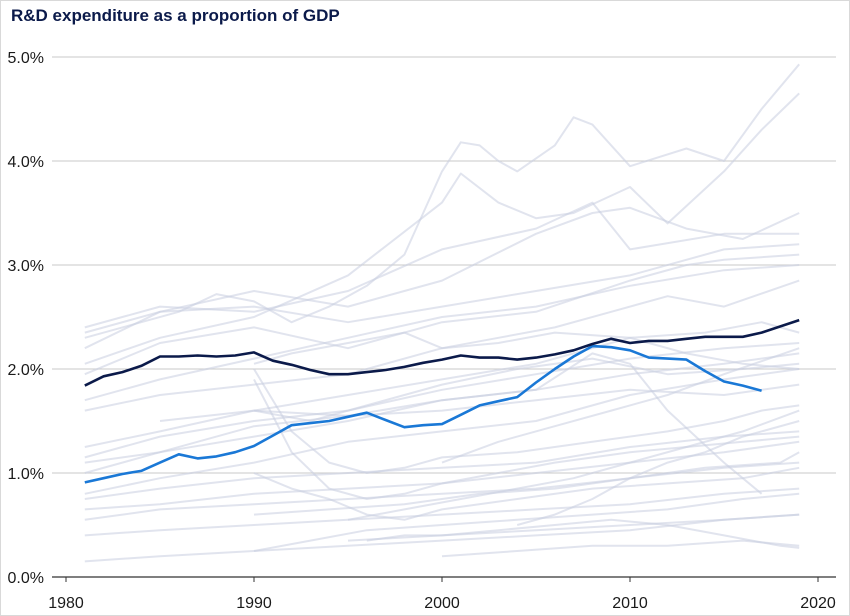 The width and height of the screenshot is (850, 616). I want to click on x-tick-label: 1980, so click(66, 603).